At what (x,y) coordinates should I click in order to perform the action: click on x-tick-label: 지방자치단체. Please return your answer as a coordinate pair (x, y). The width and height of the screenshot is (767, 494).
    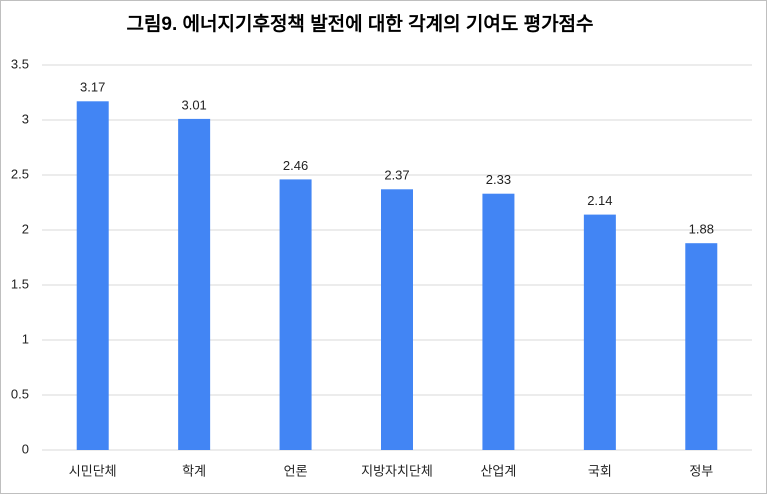
    Looking at the image, I should click on (397, 470).